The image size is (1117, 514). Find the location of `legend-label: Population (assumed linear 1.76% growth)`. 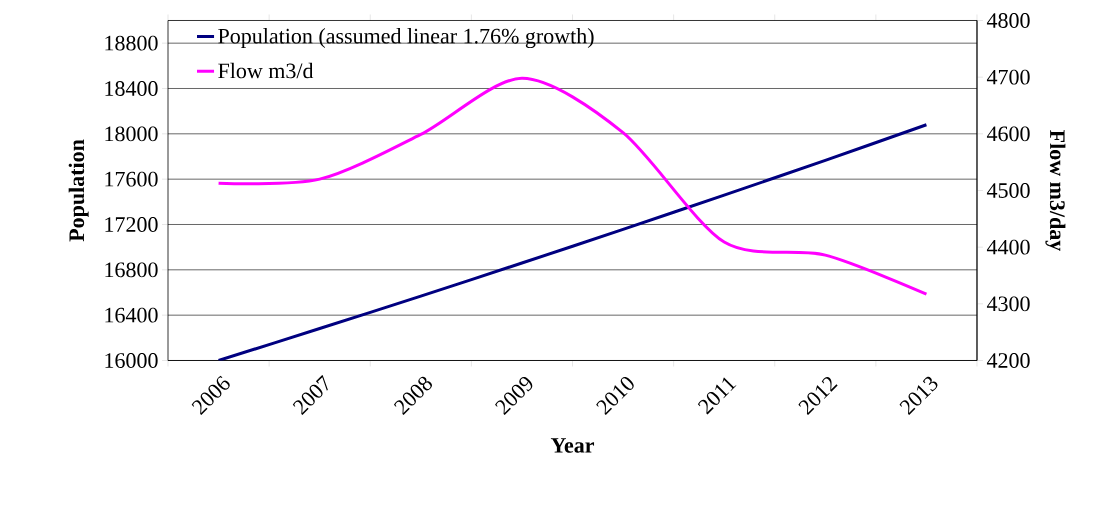

legend-label: Population (assumed linear 1.76% growth) is located at coordinates (406, 38).